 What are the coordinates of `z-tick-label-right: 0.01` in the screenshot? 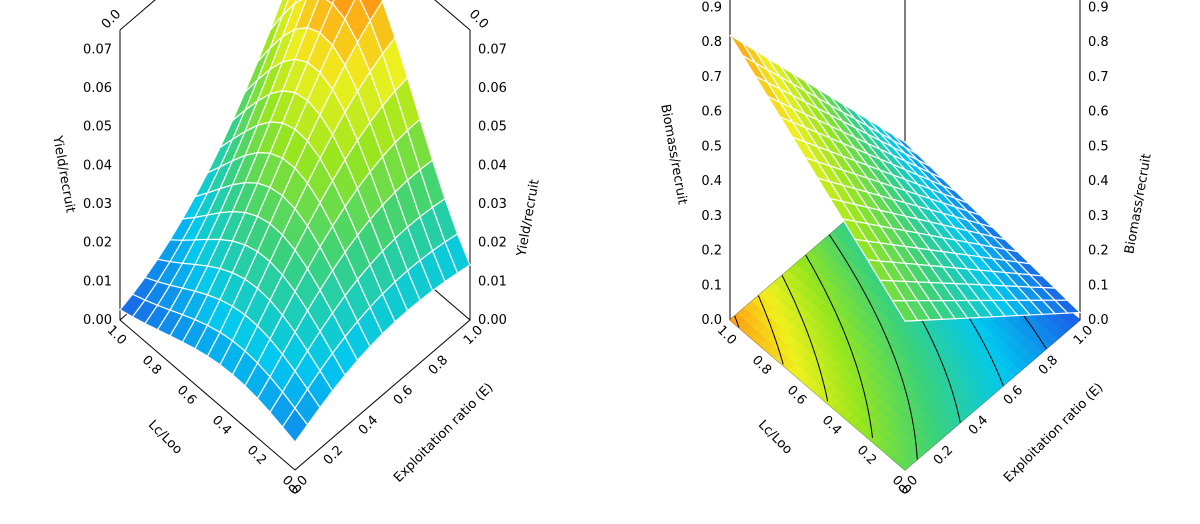 It's located at (492, 281).